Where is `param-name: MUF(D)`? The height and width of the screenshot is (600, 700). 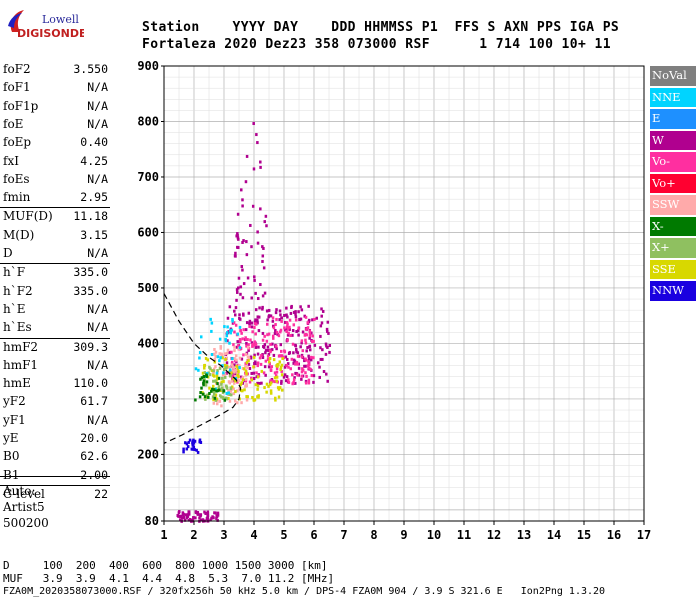
param-name: MUF(D) is located at coordinates (28, 216).